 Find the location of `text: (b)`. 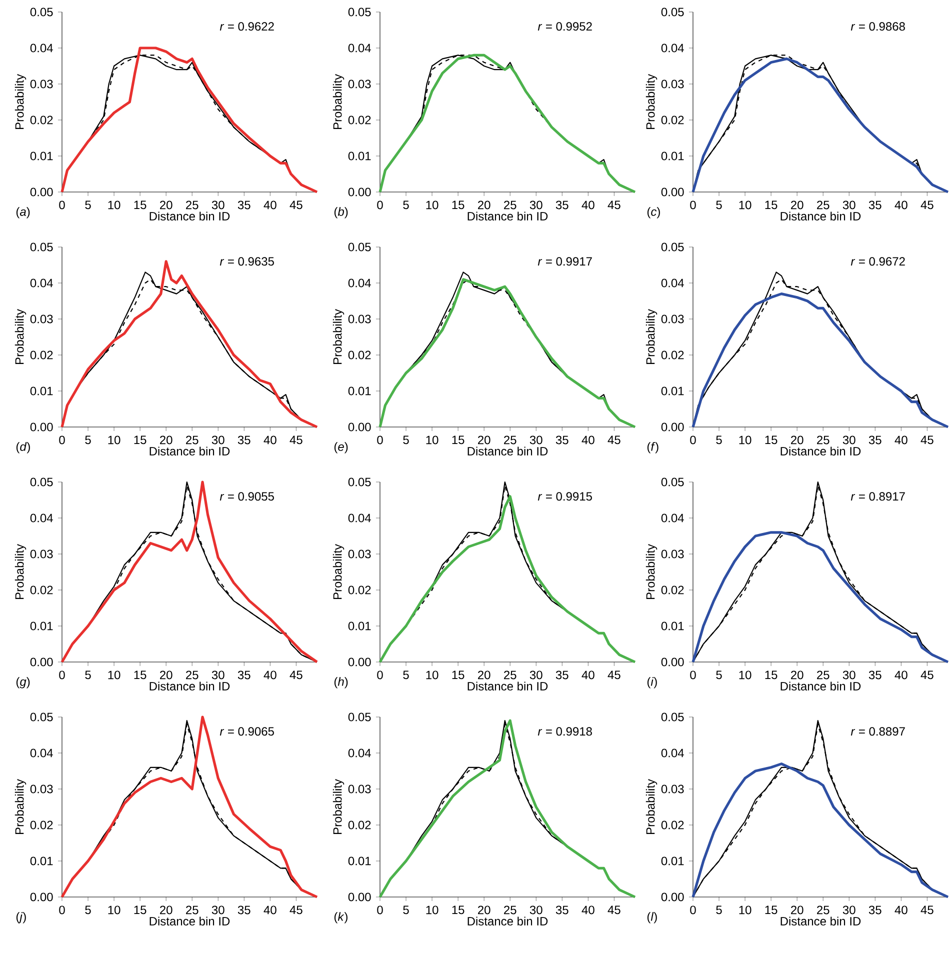

text: (b) is located at coordinates (341, 212).